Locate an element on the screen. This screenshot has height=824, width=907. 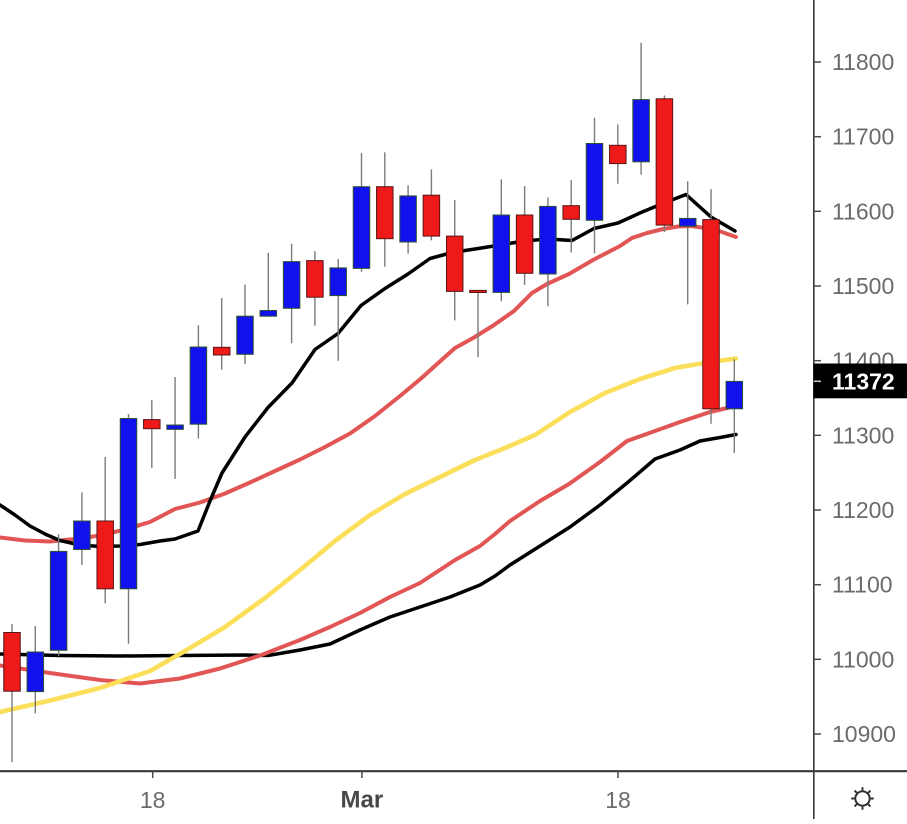
svg-text: Mar is located at coordinates (362, 800).